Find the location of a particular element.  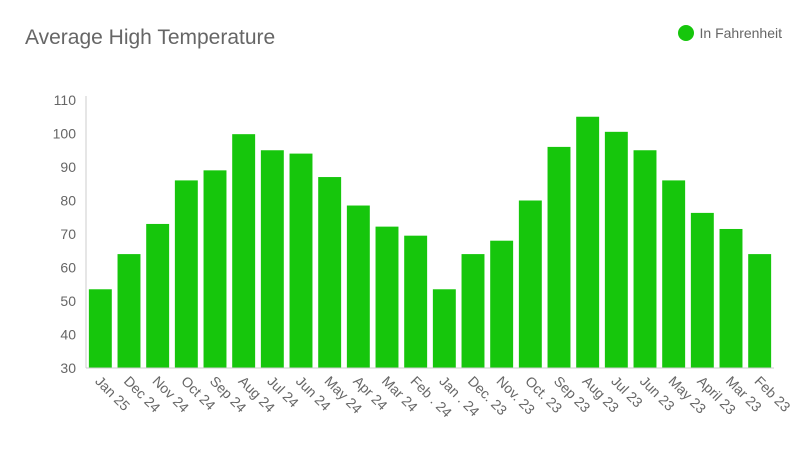

y-axis-ticks: 30 40 50 60 70 80 90 100 110 is located at coordinates (65, 234).